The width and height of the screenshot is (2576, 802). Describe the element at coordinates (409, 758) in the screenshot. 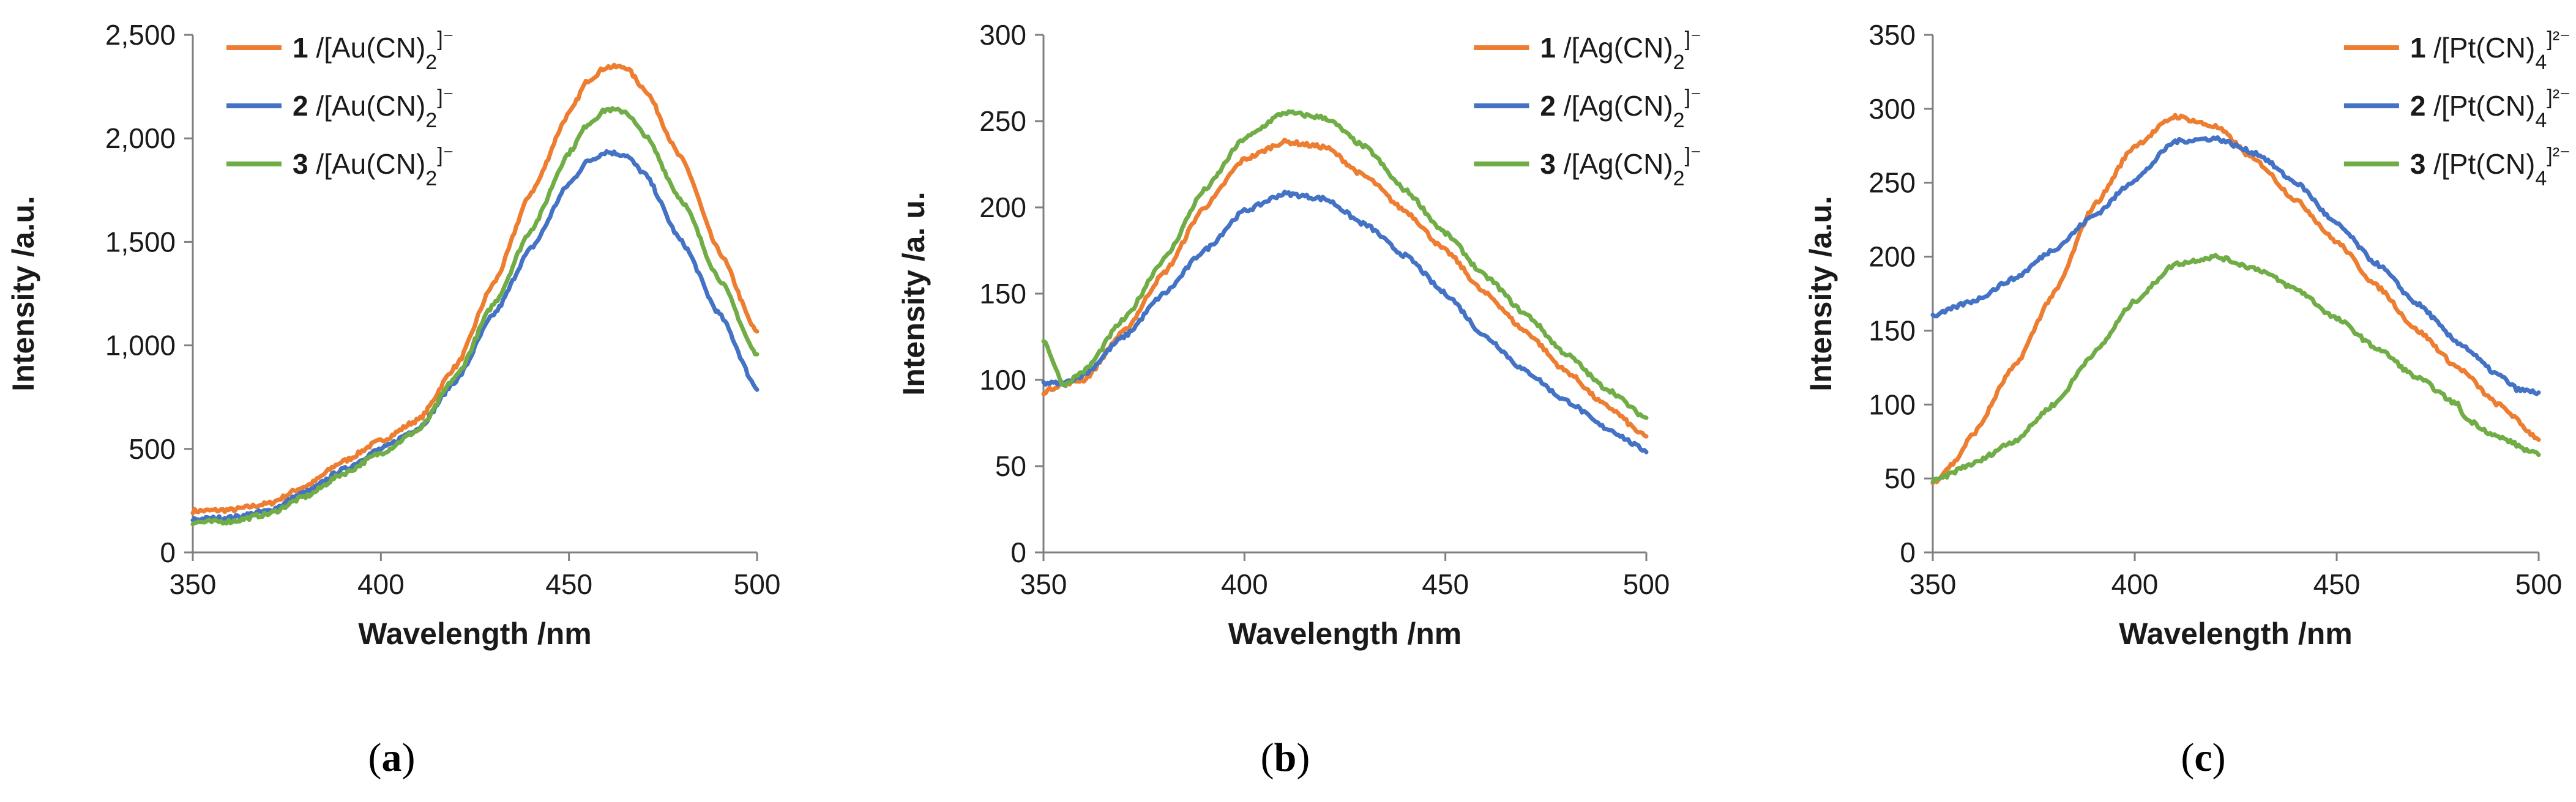

I see `caption-close: )` at that location.